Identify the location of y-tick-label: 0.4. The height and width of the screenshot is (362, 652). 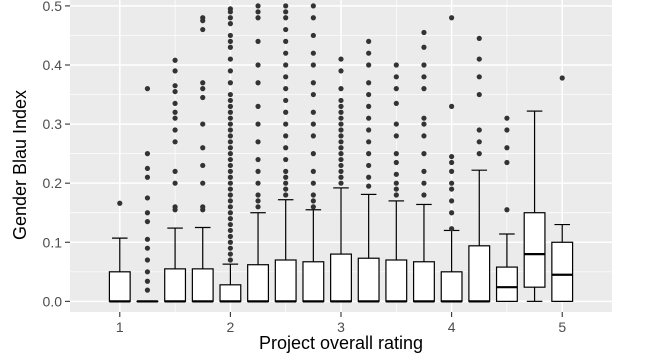
(53, 65).